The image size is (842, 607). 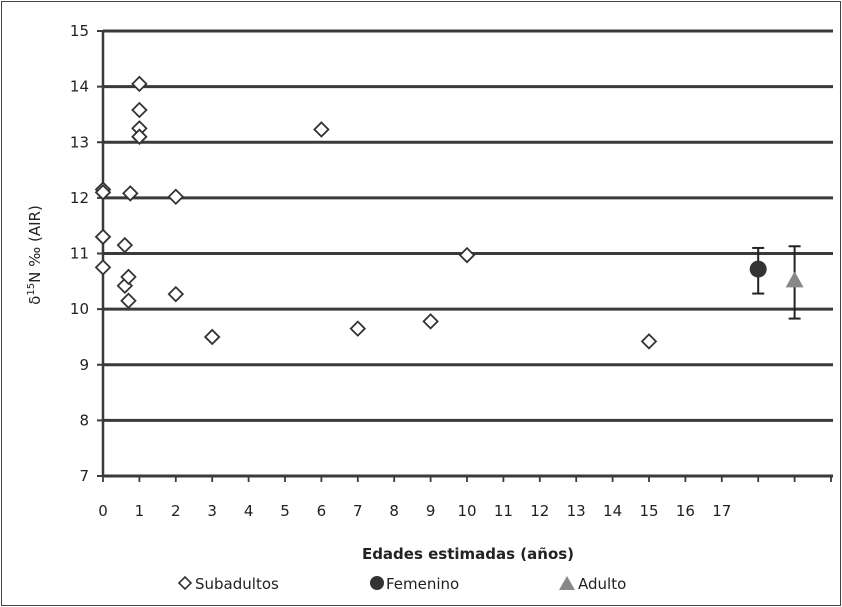 What do you see at coordinates (185, 583) in the screenshot?
I see `legend-marker-diamond-icon` at bounding box center [185, 583].